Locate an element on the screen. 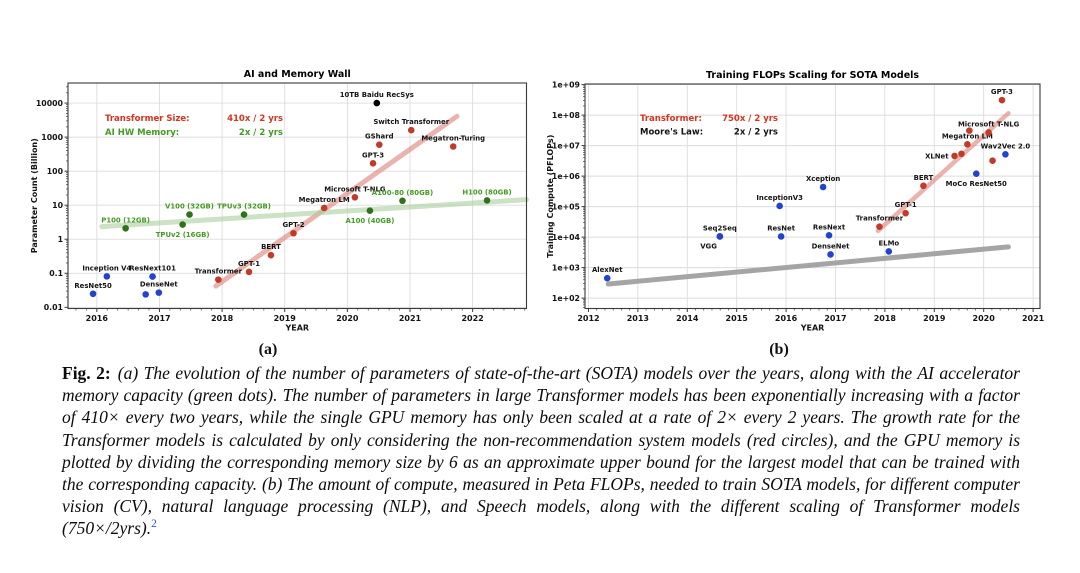 This screenshot has height=573, width=1080. legend-value: 410x / 2 yrs is located at coordinates (255, 119).